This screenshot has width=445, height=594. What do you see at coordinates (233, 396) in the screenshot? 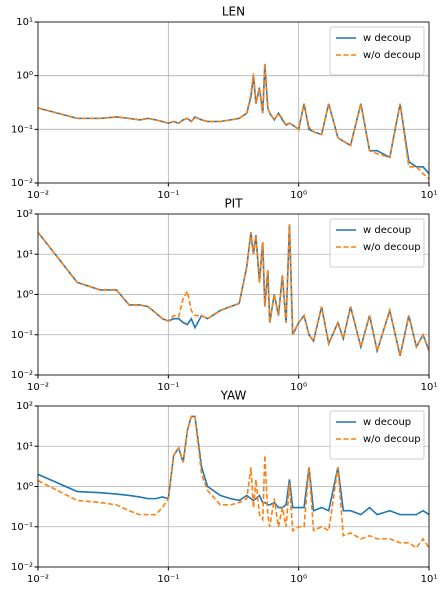
I see `chart-title: YAW` at bounding box center [233, 396].